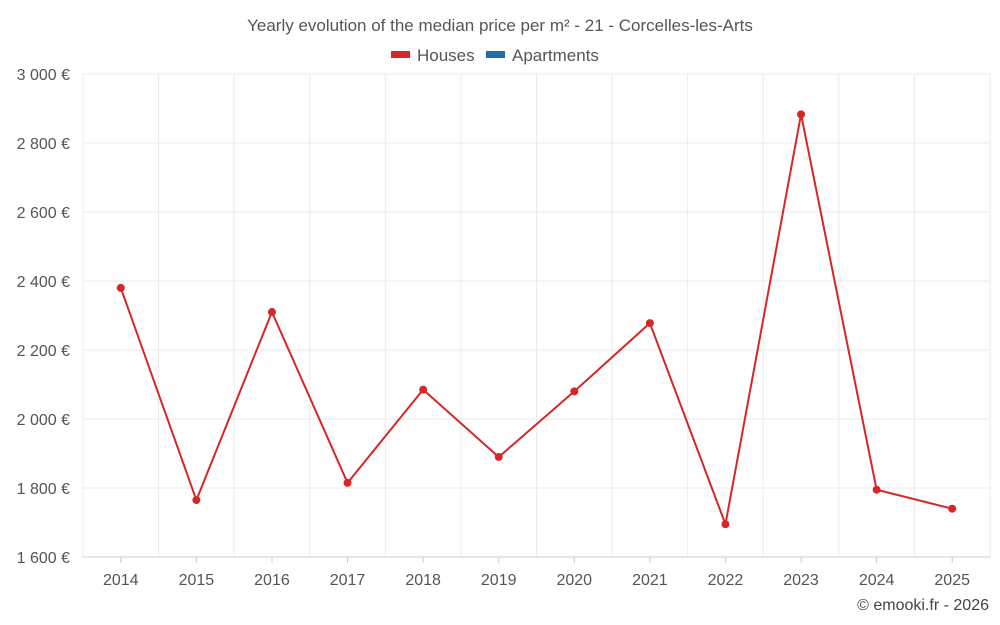 The height and width of the screenshot is (625, 1000). Describe the element at coordinates (43, 213) in the screenshot. I see `y-tick-label: 2 600 €` at that location.